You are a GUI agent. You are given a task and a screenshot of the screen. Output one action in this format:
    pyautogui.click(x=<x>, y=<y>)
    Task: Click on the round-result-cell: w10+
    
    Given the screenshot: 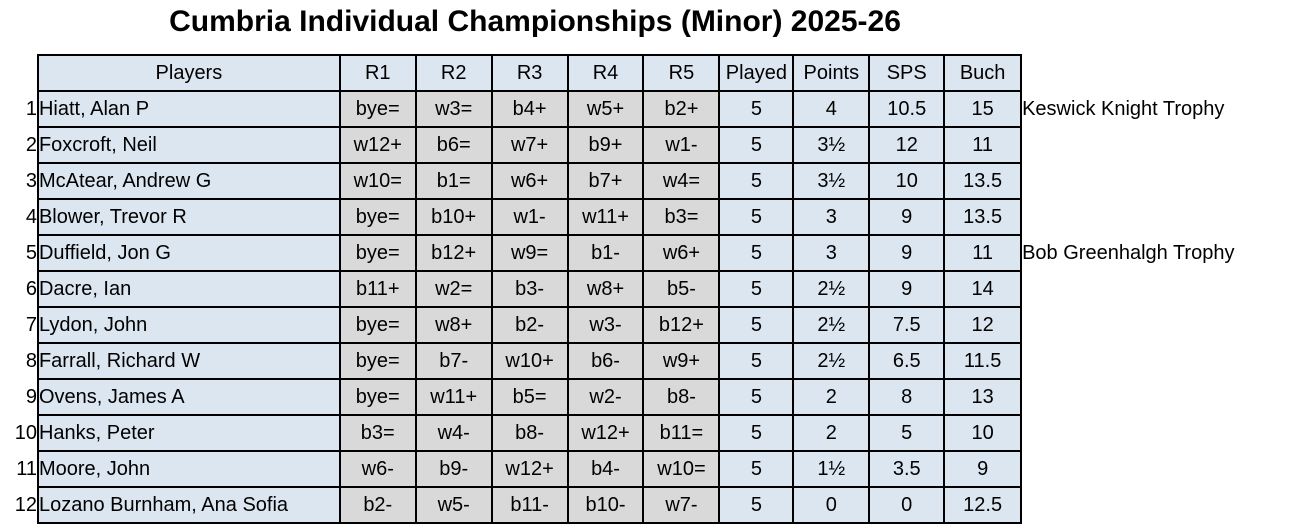 What is the action you would take?
    pyautogui.click(x=529, y=361)
    